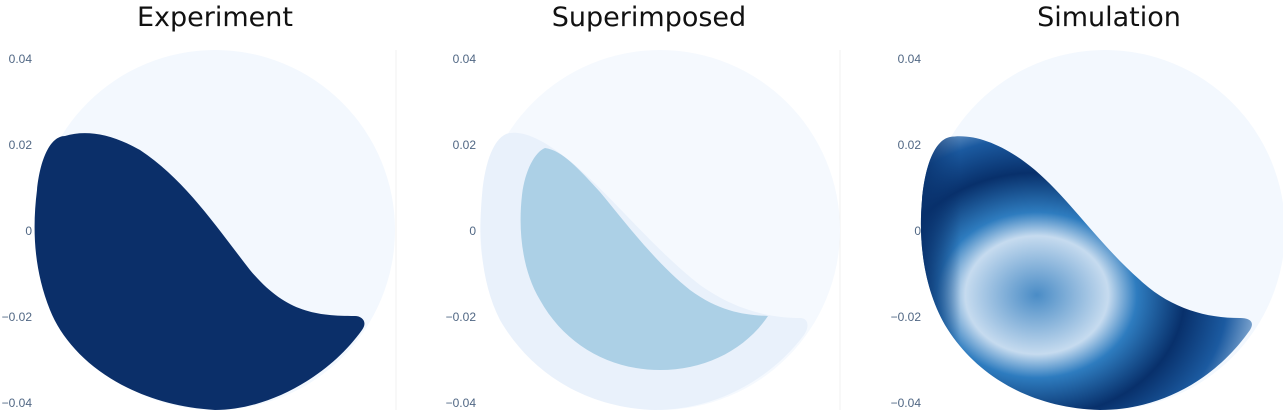  What do you see at coordinates (649, 17) in the screenshot?
I see `superimposed-title: Superimposed` at bounding box center [649, 17].